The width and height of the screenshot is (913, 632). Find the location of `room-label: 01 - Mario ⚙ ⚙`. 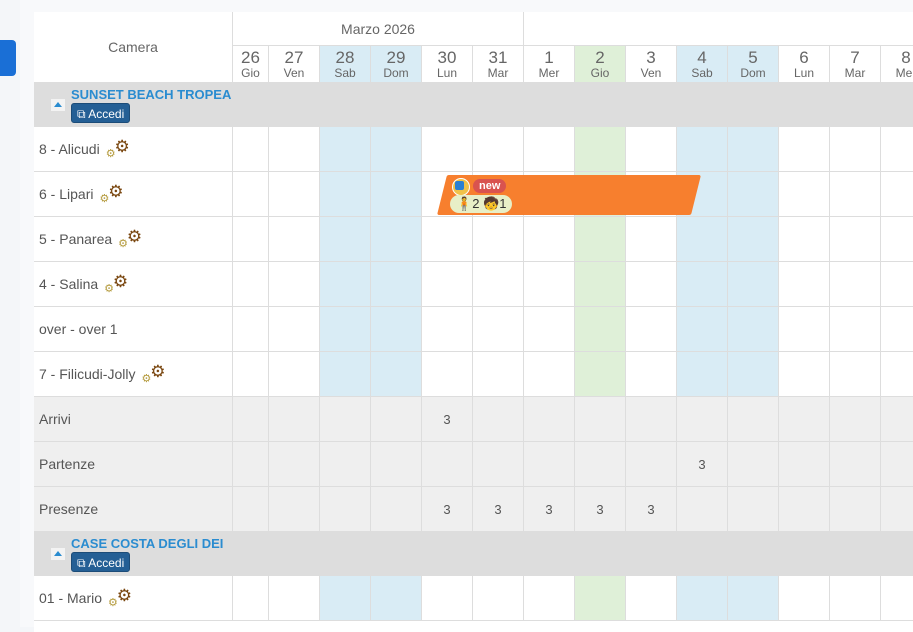

room-label: 01 - Mario ⚙ ⚙ is located at coordinates (133, 598).